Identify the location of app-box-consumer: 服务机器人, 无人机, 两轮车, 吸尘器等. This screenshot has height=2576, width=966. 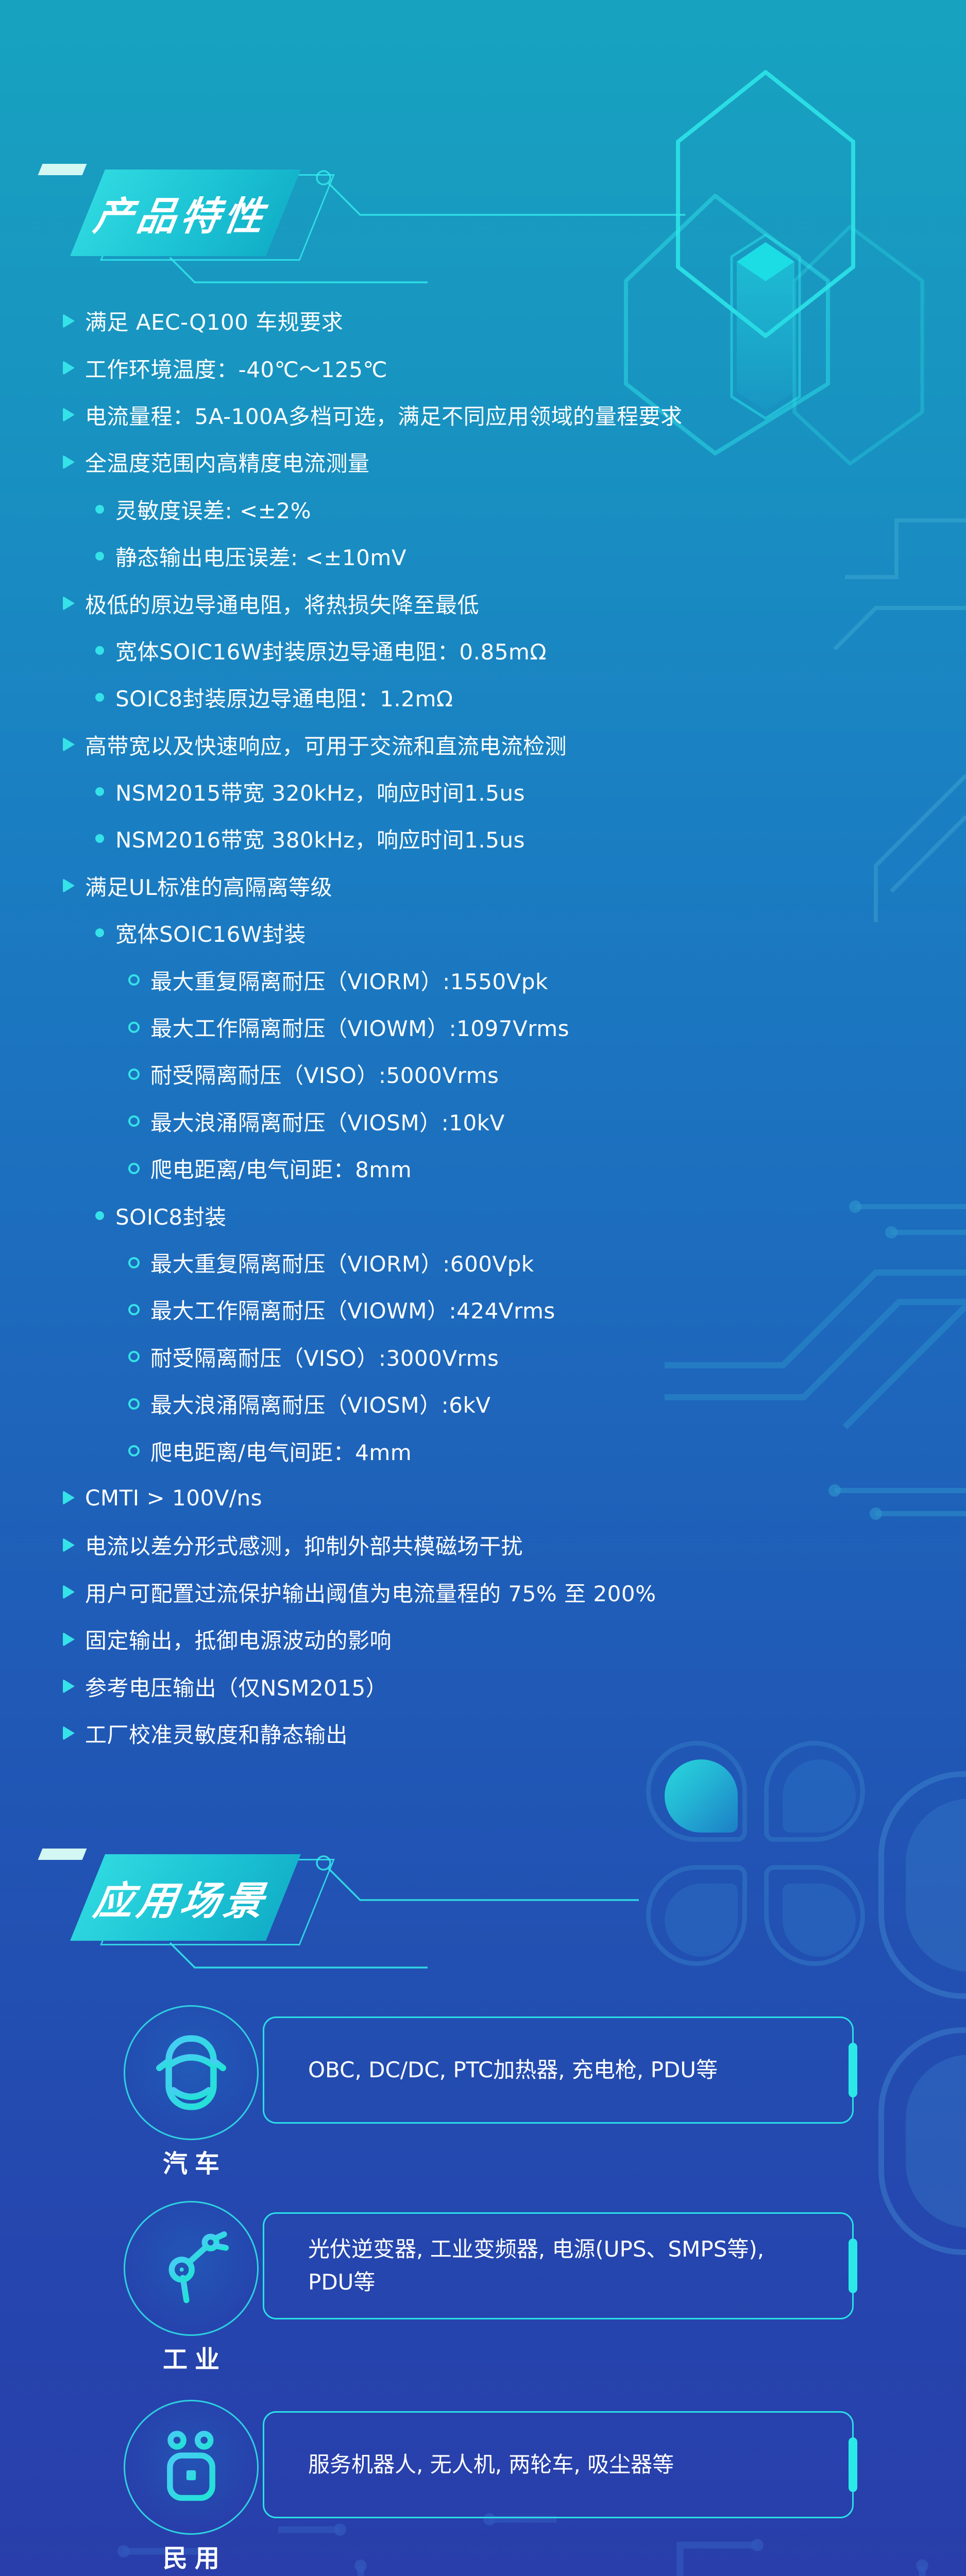
(560, 2464).